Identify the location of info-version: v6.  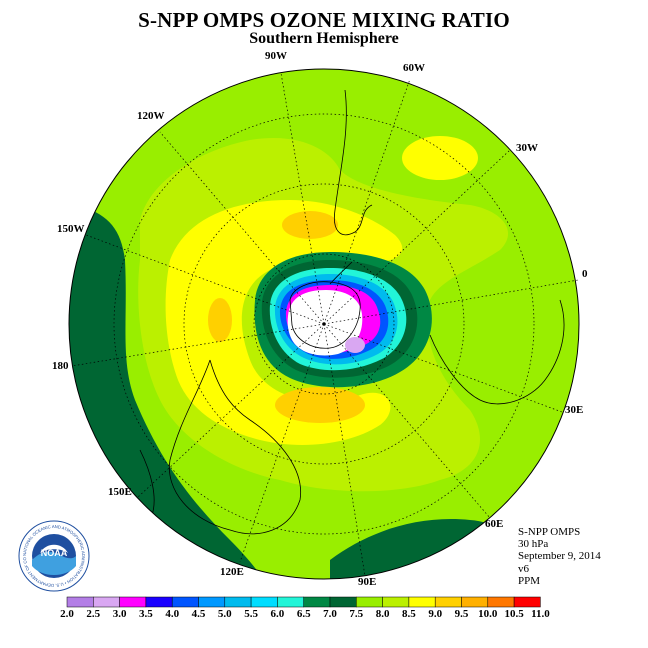
(523, 568).